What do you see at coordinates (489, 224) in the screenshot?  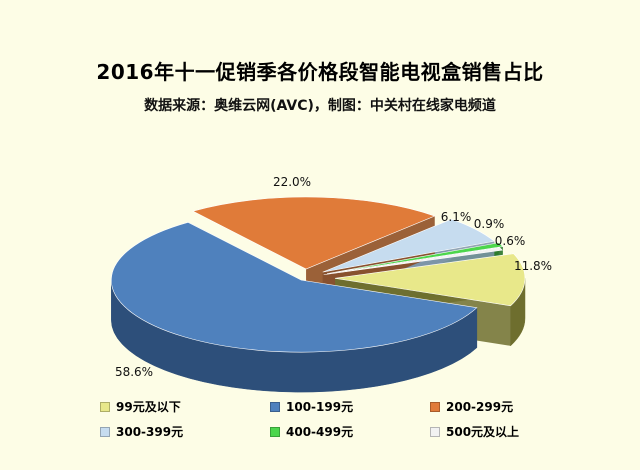 I see `data-label-4: 0.9%` at bounding box center [489, 224].